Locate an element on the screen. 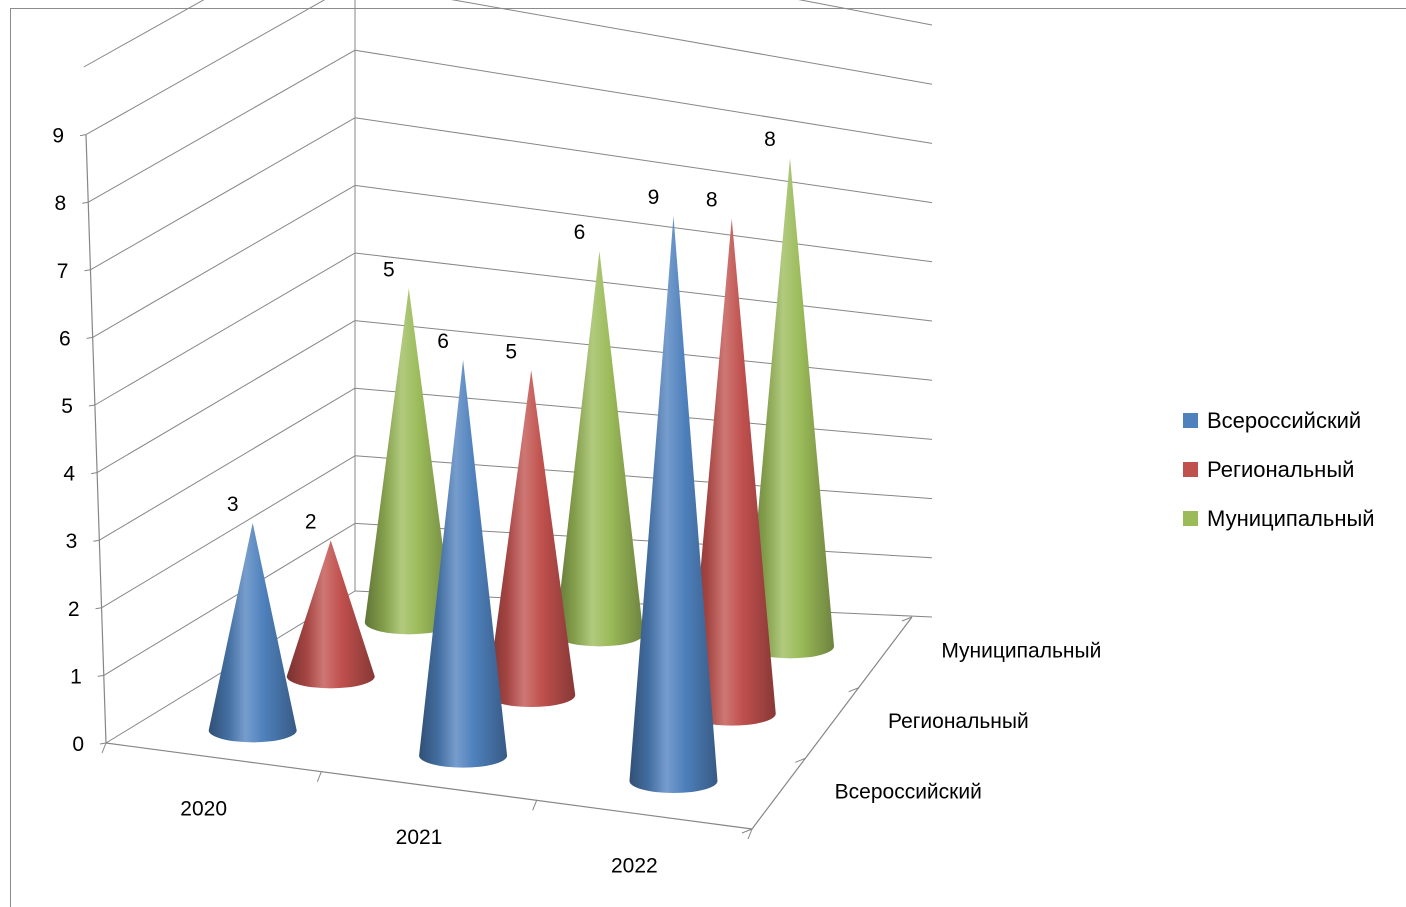 The height and width of the screenshot is (907, 1406). category-label: 2020 is located at coordinates (203, 808).